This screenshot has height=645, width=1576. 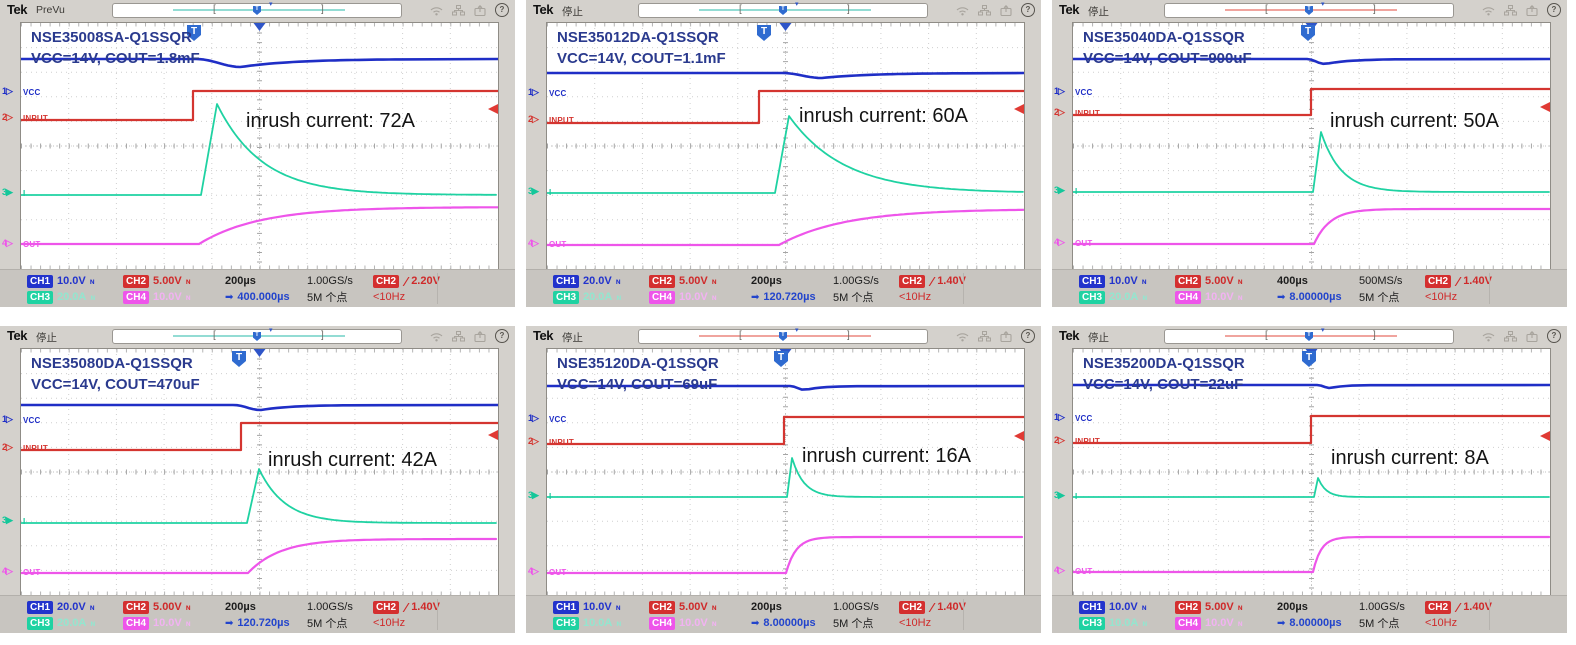 I want to click on delay-value: 400.000µs, so click(x=263, y=297).